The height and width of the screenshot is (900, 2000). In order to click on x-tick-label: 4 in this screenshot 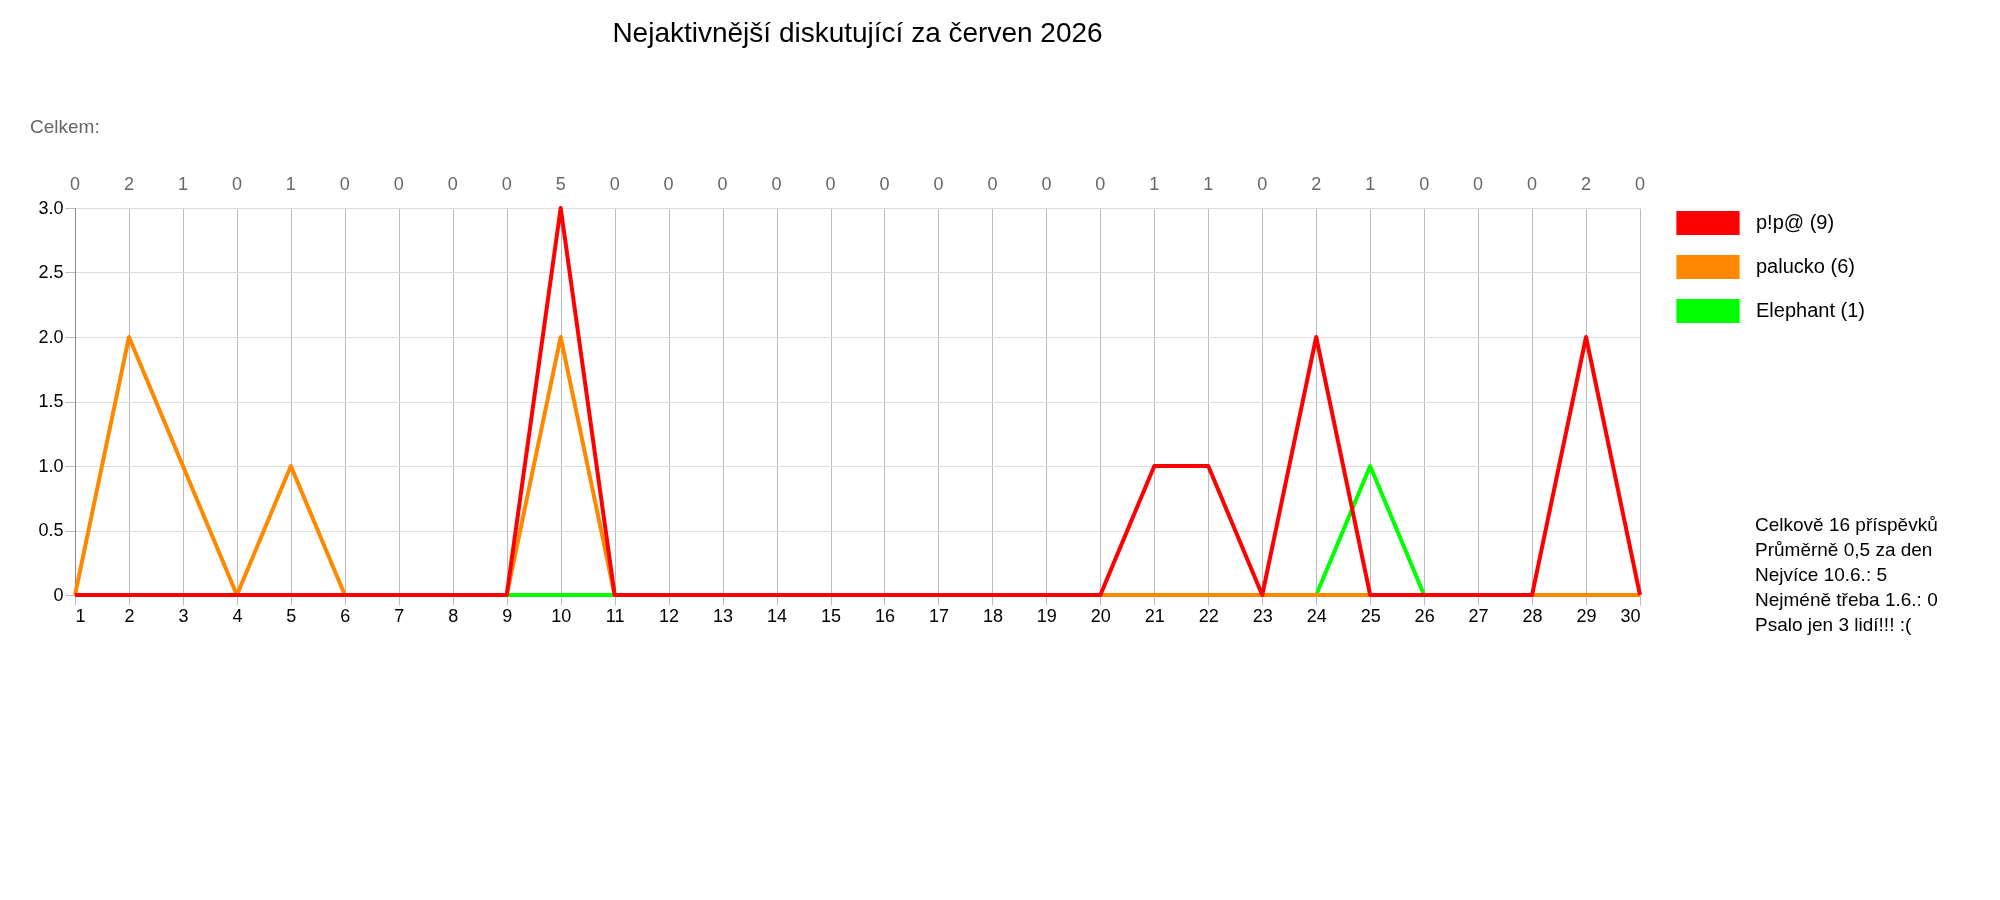, I will do `click(237, 615)`.